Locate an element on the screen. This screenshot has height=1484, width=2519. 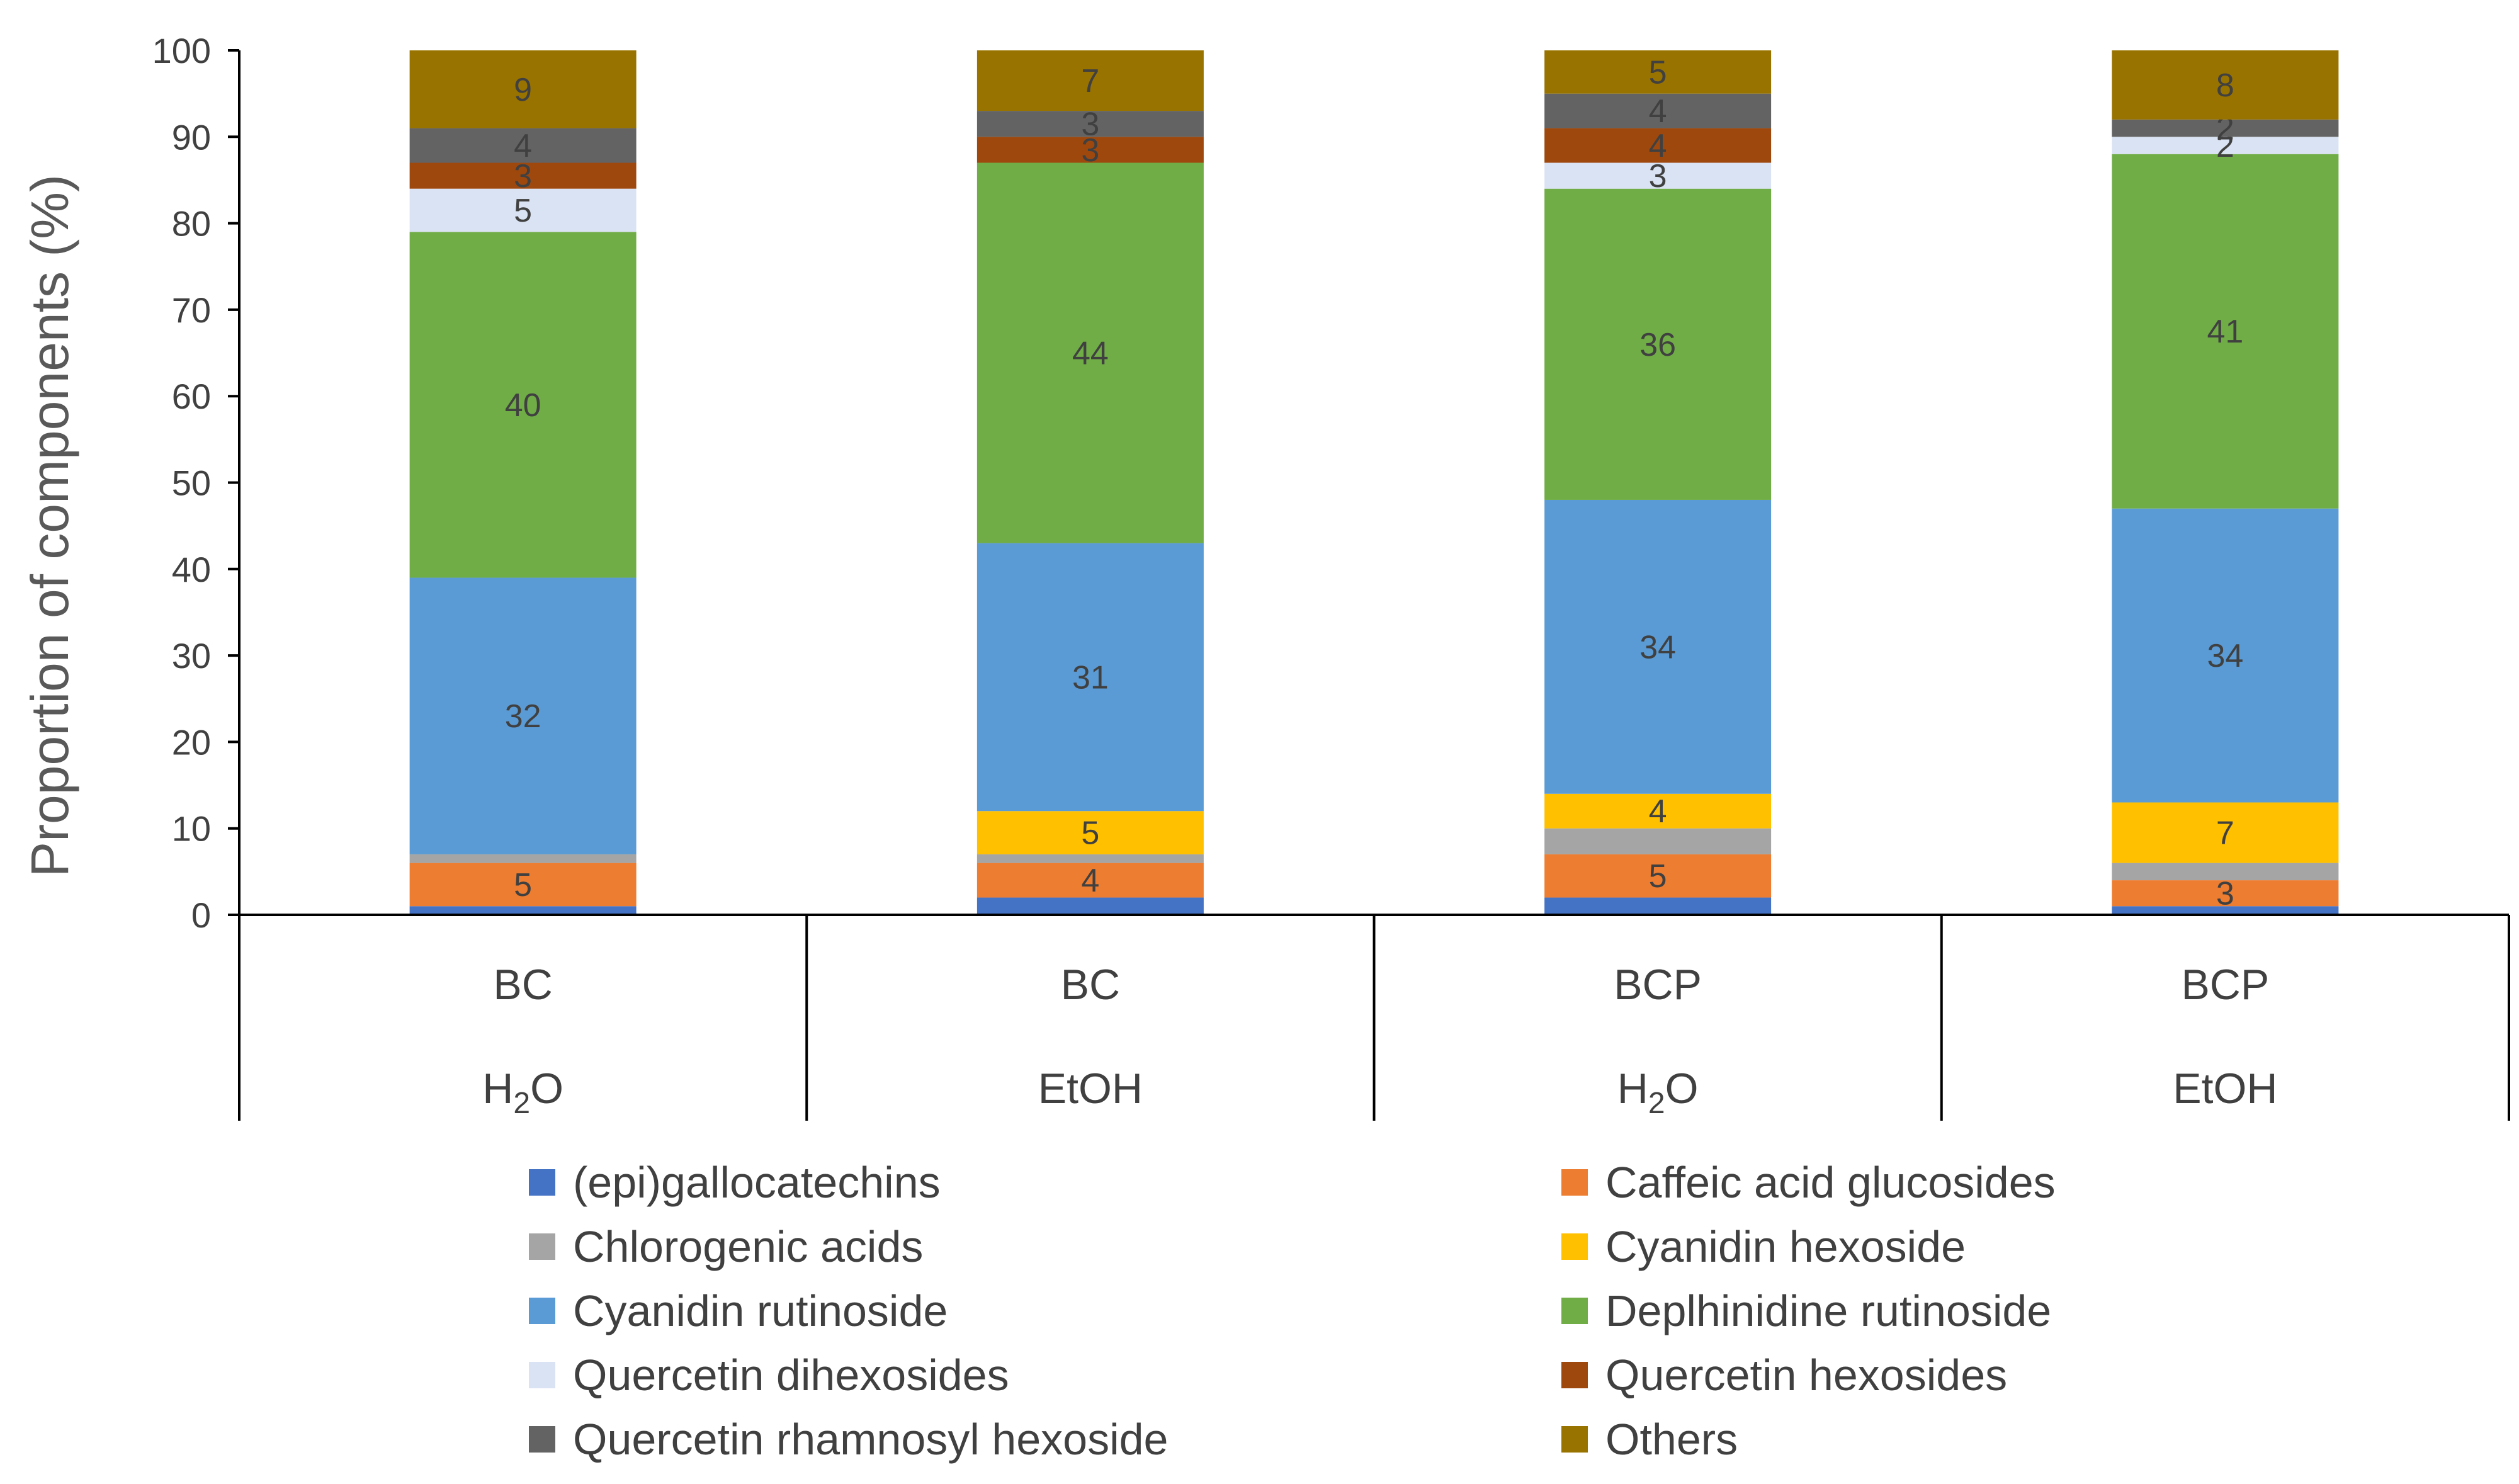
legend-item: Quercetin hexosides is located at coordinates (1863, 1376).